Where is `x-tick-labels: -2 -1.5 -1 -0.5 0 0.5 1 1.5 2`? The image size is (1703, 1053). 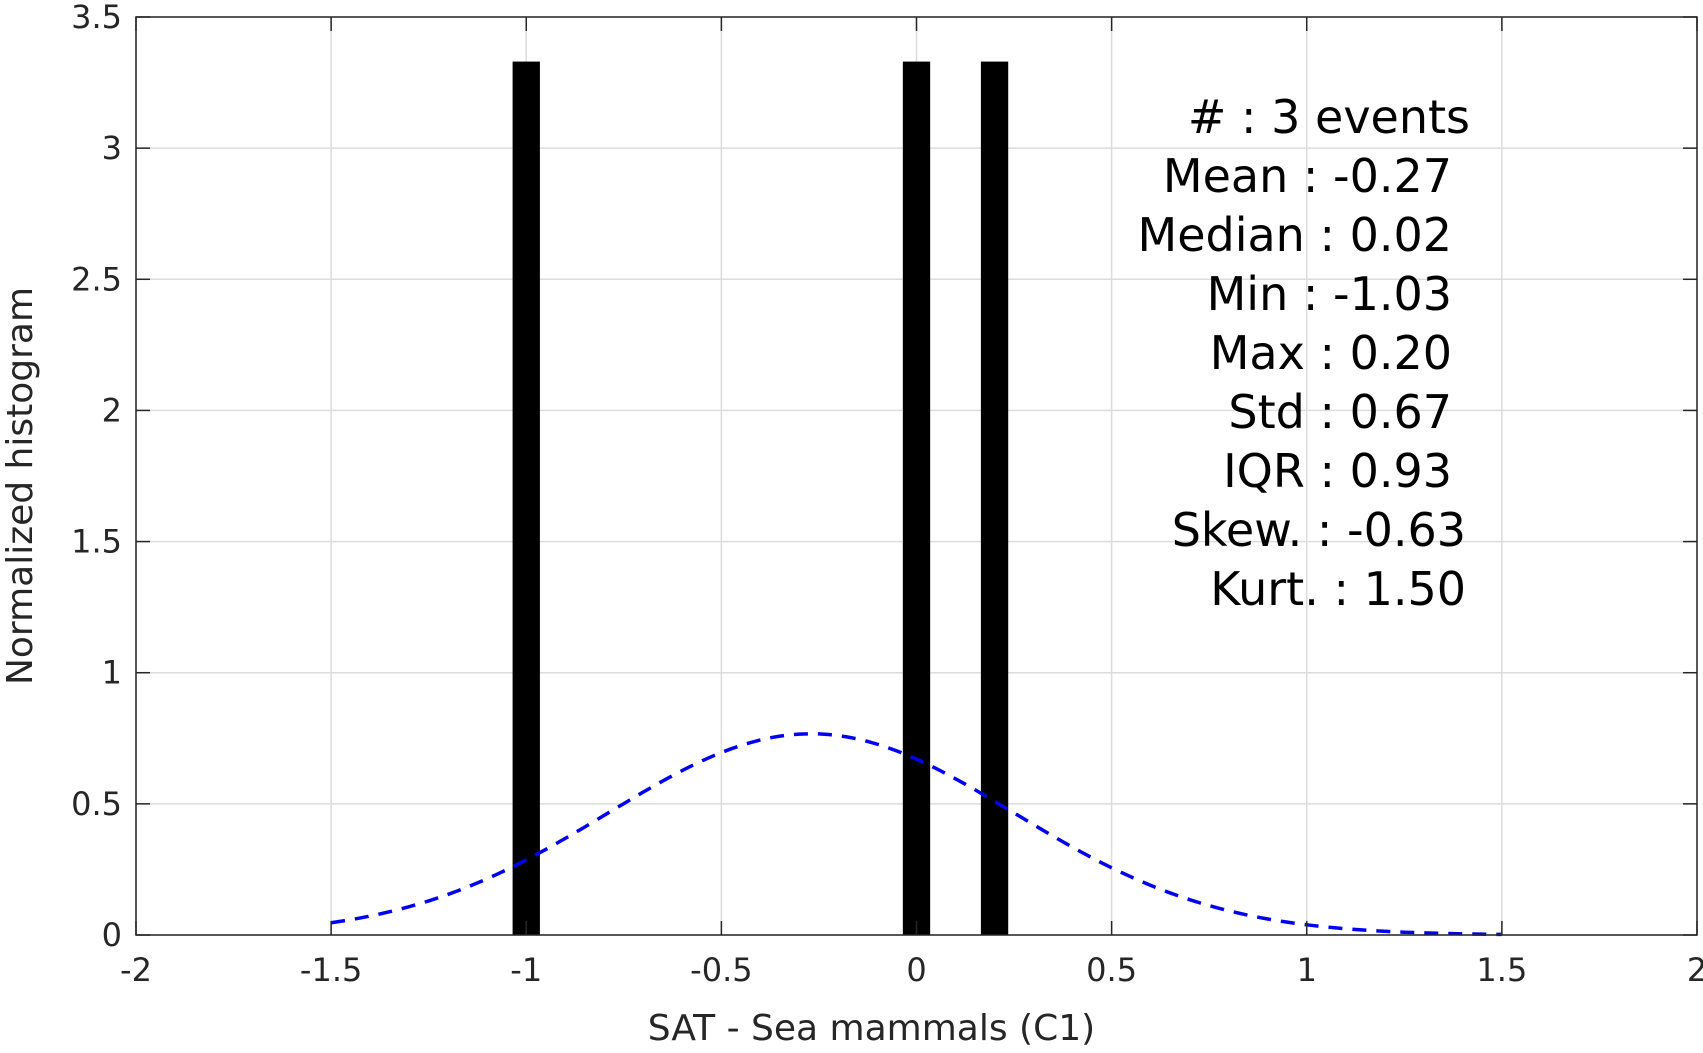 x-tick-labels: -2 -1.5 -1 -0.5 0 0.5 1 1.5 2 is located at coordinates (911, 970).